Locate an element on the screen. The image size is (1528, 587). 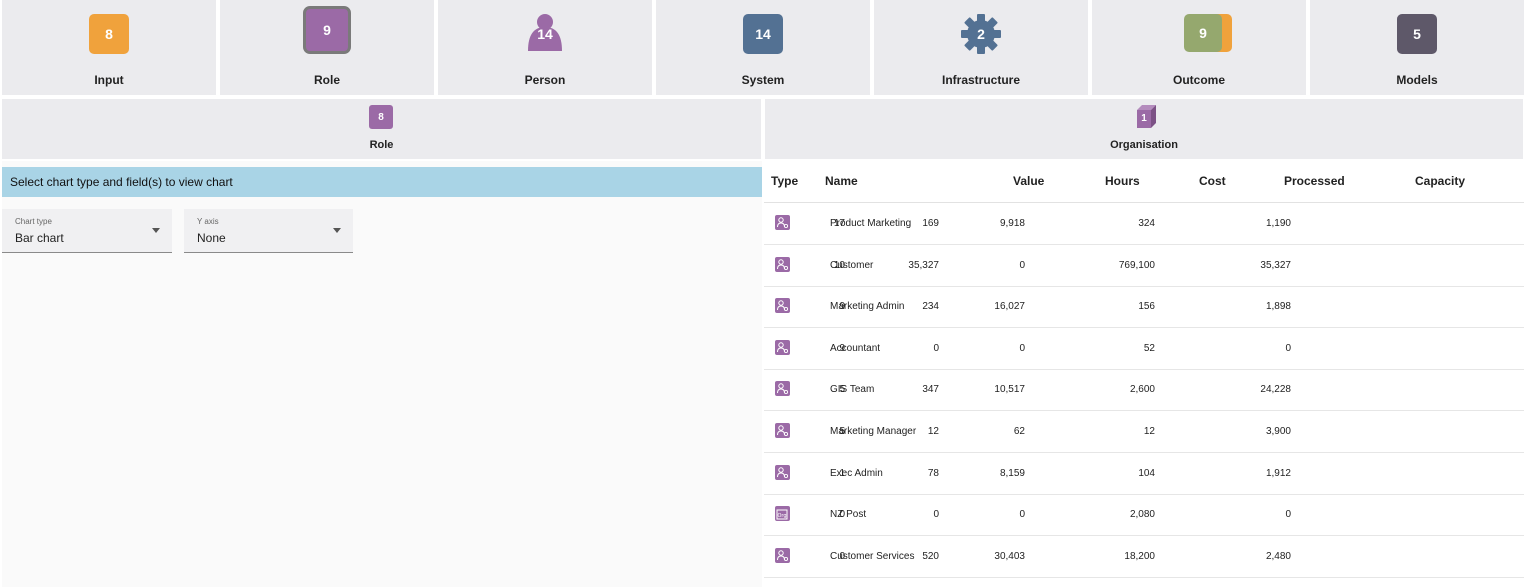
system-count: 14 is located at coordinates (763, 34).